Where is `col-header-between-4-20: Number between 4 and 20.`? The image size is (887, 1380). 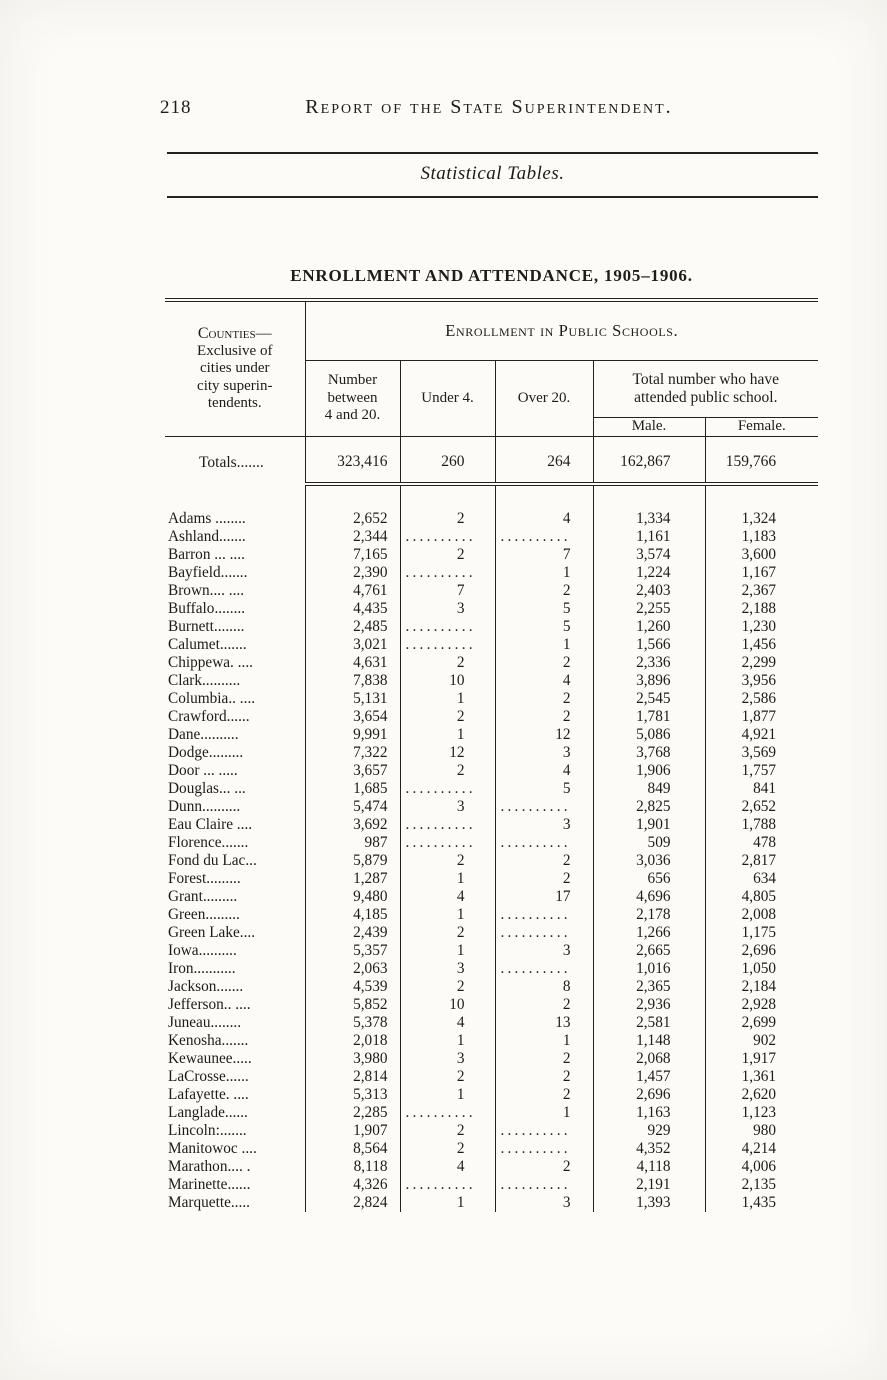 col-header-between-4-20: Number between 4 and 20. is located at coordinates (353, 398).